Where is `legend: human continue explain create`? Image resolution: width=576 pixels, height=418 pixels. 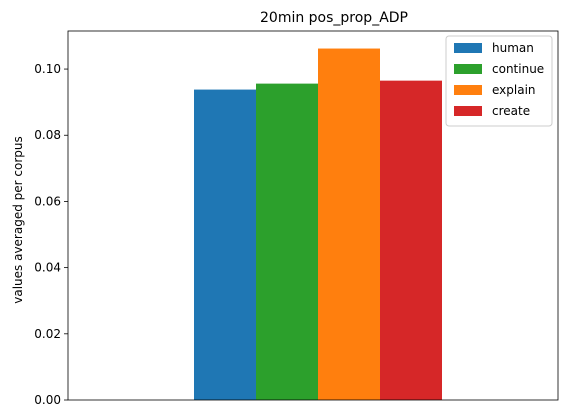
legend: human continue explain create is located at coordinates (499, 81).